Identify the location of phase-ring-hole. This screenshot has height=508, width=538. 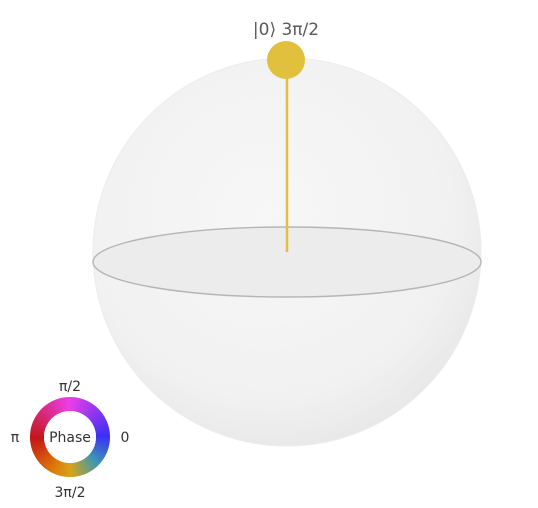
(70, 437).